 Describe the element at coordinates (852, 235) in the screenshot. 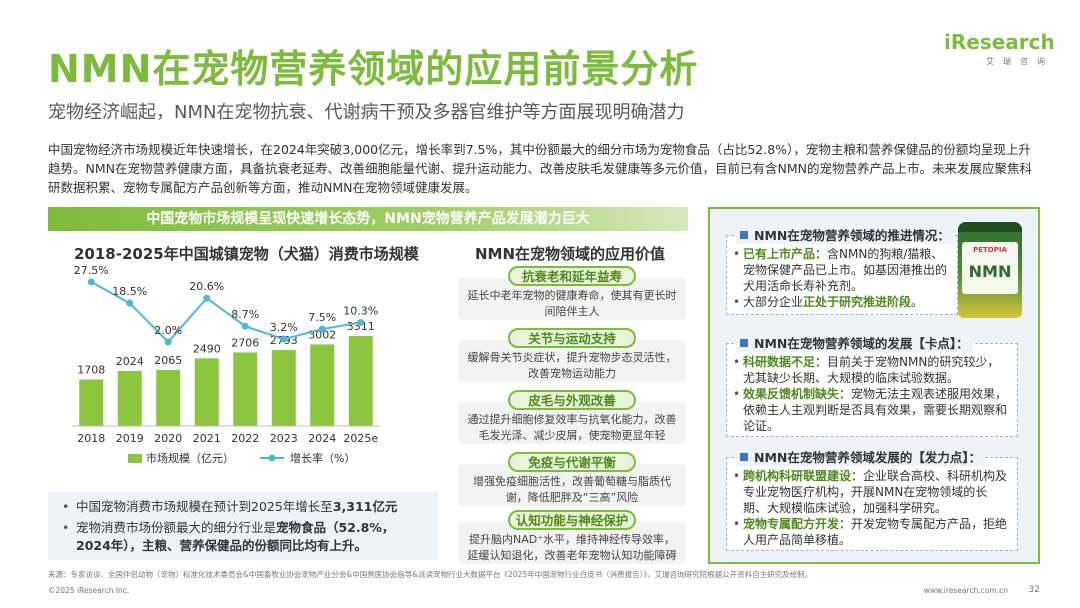

I see `heading-text: NMN在宠物营养领域的推进情况：` at that location.